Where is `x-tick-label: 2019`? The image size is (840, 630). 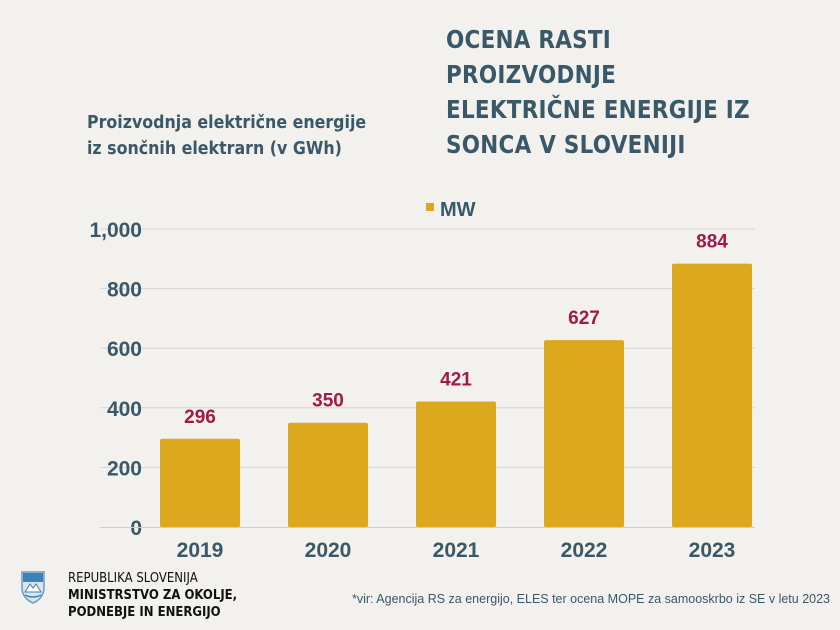
x-tick-label: 2019 is located at coordinates (200, 550).